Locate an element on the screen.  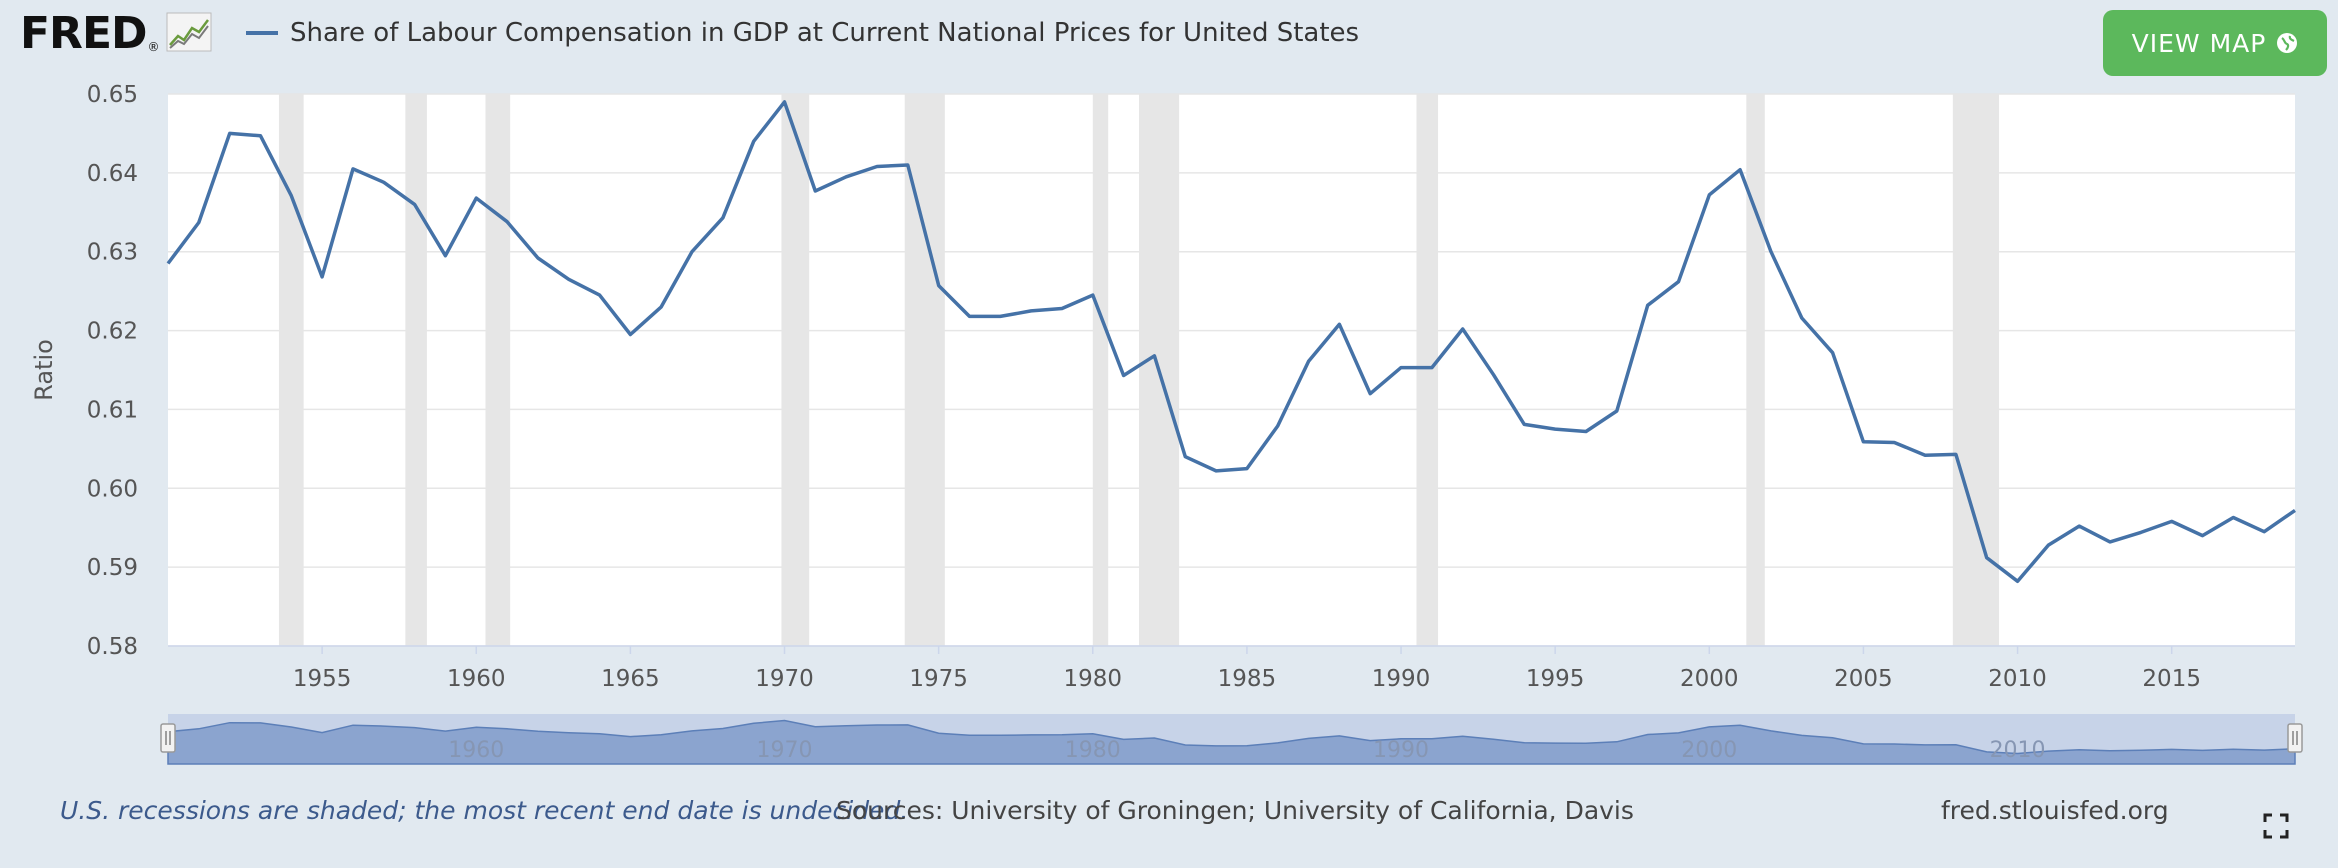
navigator-tick-label: 2010 is located at coordinates (2018, 750).